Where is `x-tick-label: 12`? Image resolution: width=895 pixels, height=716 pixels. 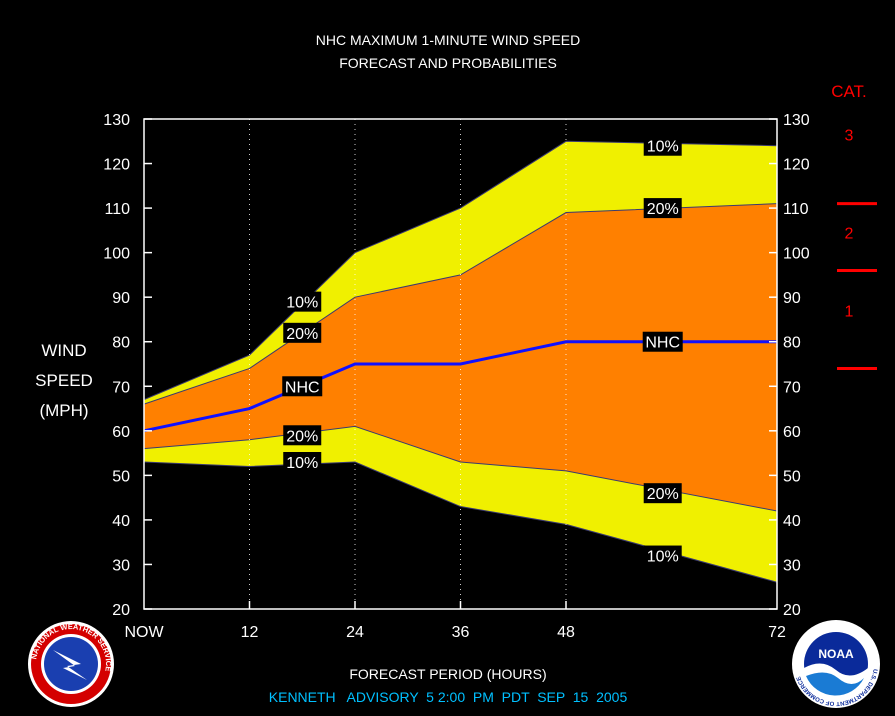 x-tick-label: 12 is located at coordinates (250, 632).